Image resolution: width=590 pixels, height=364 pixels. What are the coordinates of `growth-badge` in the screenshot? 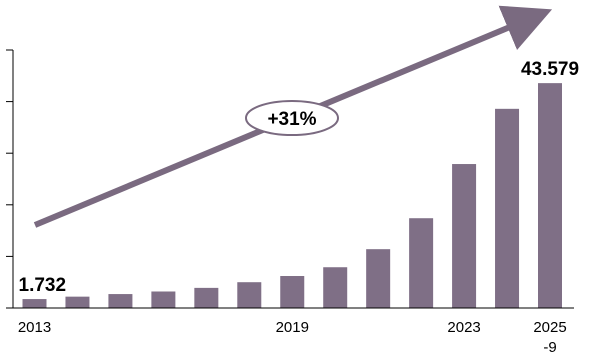 It's located at (292, 118).